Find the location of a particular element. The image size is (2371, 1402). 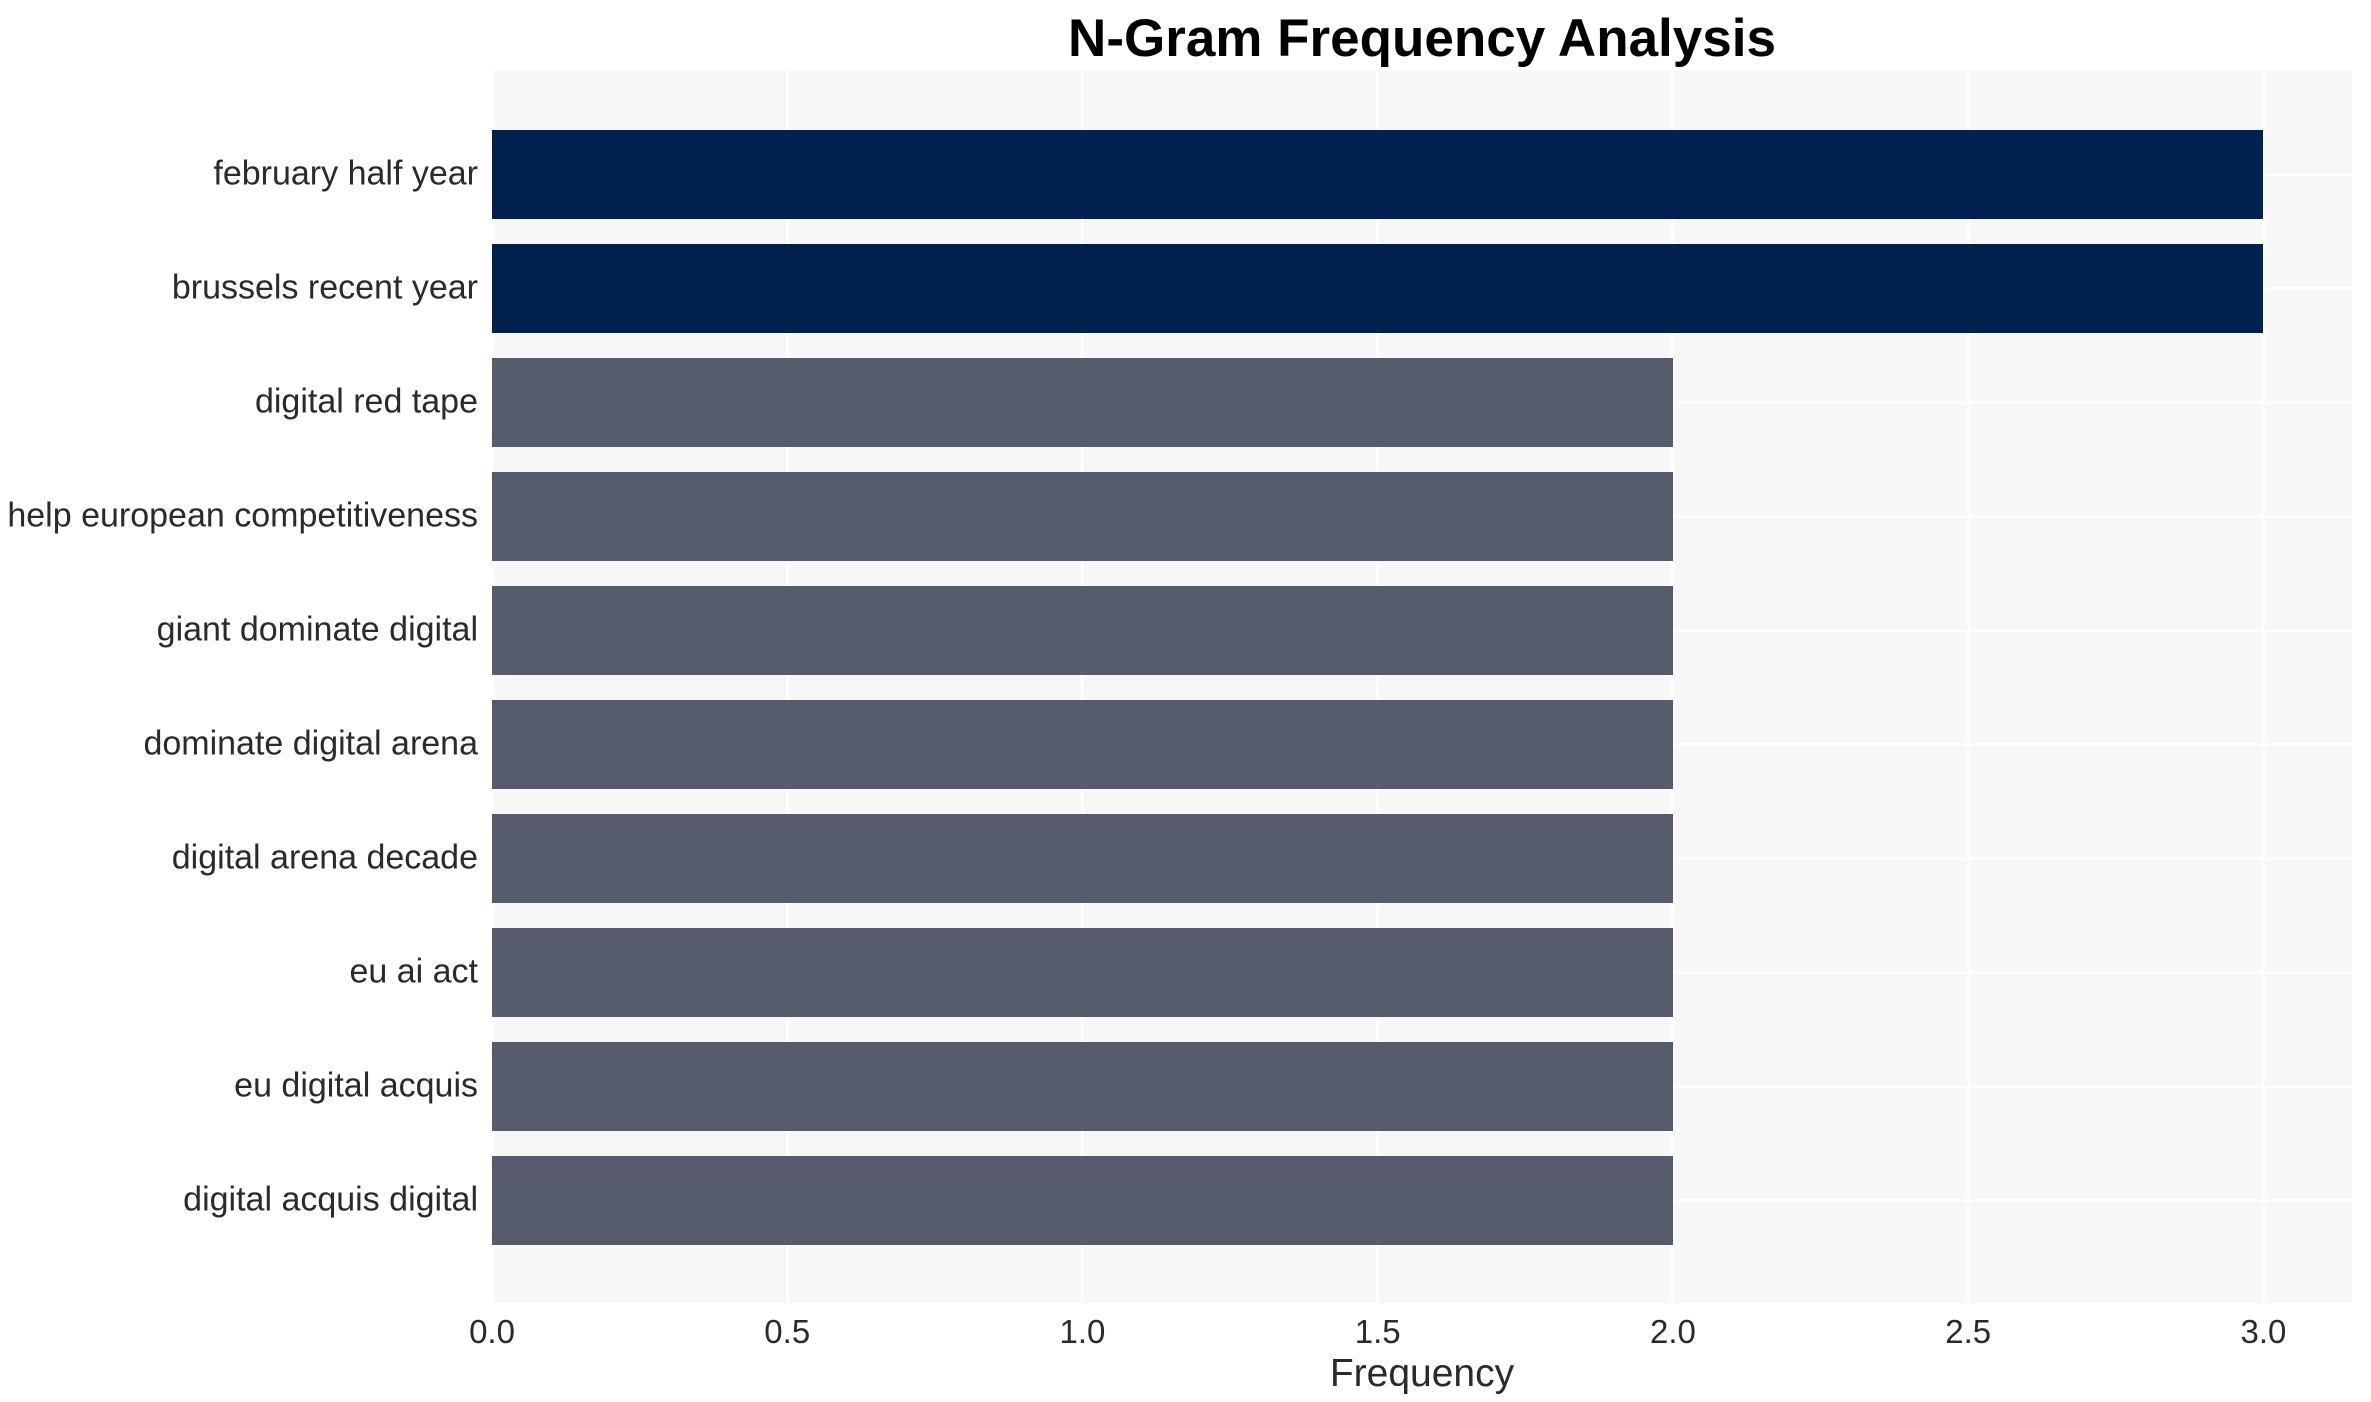

bar-digital-arena-decade is located at coordinates (1082, 858).